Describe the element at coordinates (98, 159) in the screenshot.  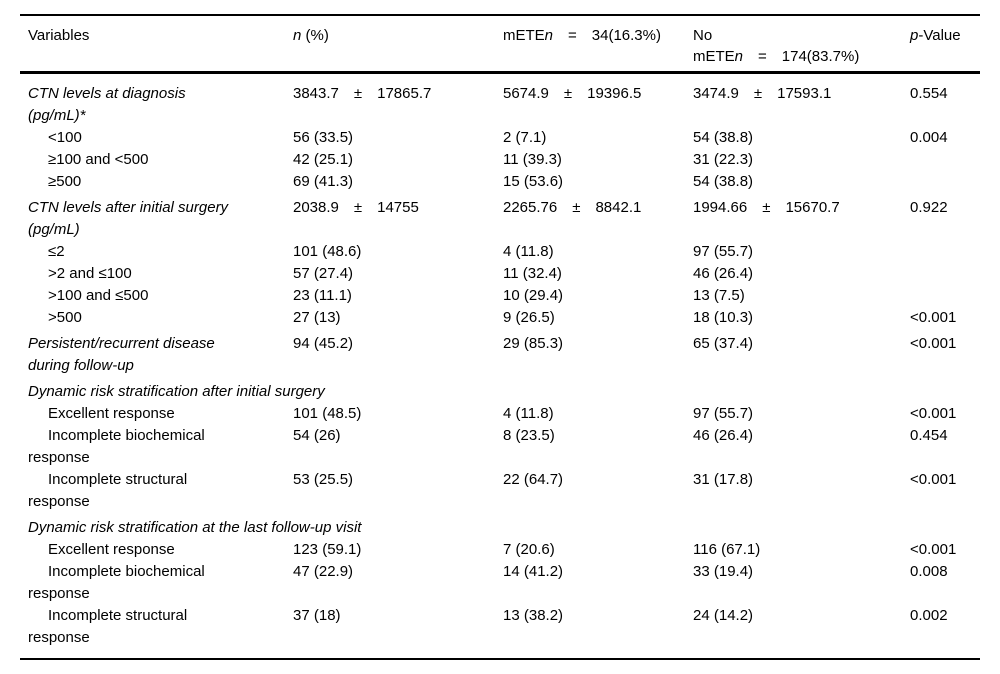
I see `row-label: ≥100 and <500` at that location.